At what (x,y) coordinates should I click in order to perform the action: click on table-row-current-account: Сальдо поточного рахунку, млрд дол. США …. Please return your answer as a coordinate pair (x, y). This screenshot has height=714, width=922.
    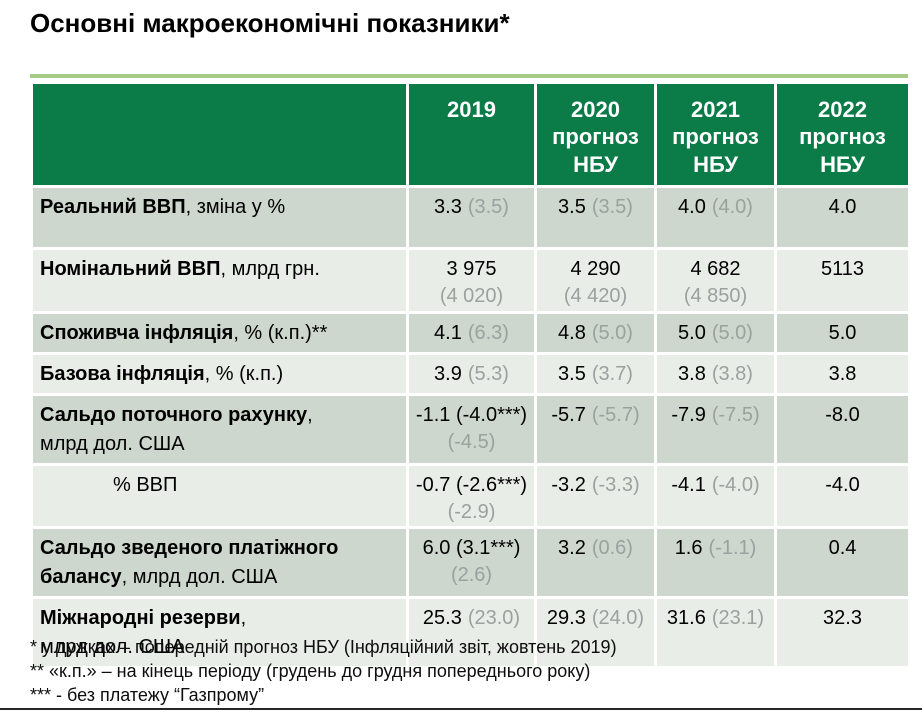
    Looking at the image, I should click on (470, 429).